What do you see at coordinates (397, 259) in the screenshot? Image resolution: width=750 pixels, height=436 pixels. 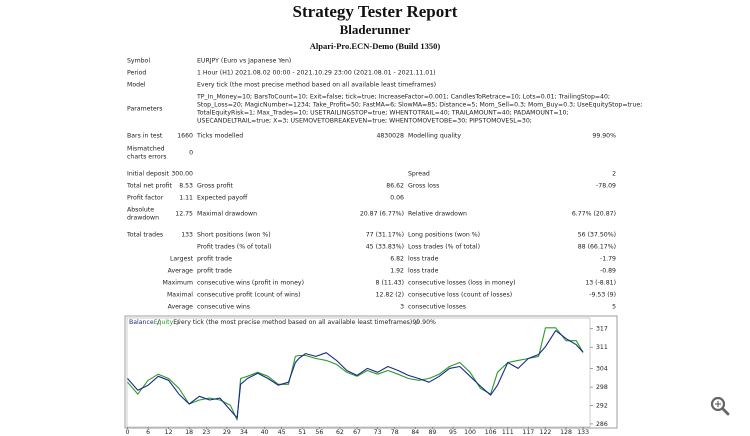 I see `stat-value: 6.82` at bounding box center [397, 259].